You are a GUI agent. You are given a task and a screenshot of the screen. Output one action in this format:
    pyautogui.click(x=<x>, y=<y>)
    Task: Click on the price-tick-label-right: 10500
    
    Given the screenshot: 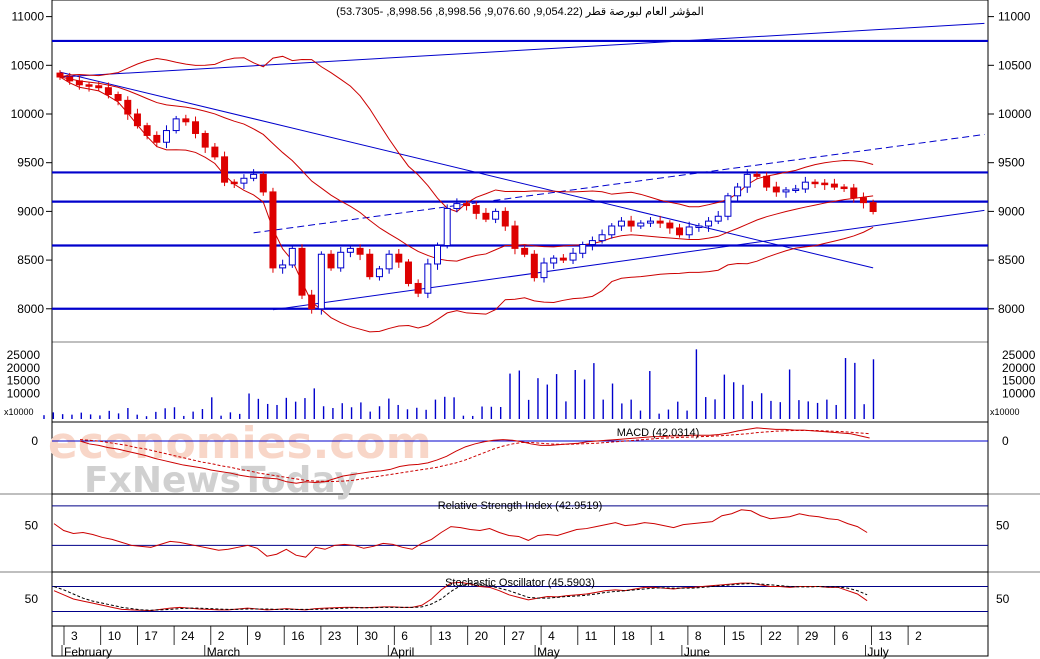 What is the action you would take?
    pyautogui.click(x=1015, y=65)
    